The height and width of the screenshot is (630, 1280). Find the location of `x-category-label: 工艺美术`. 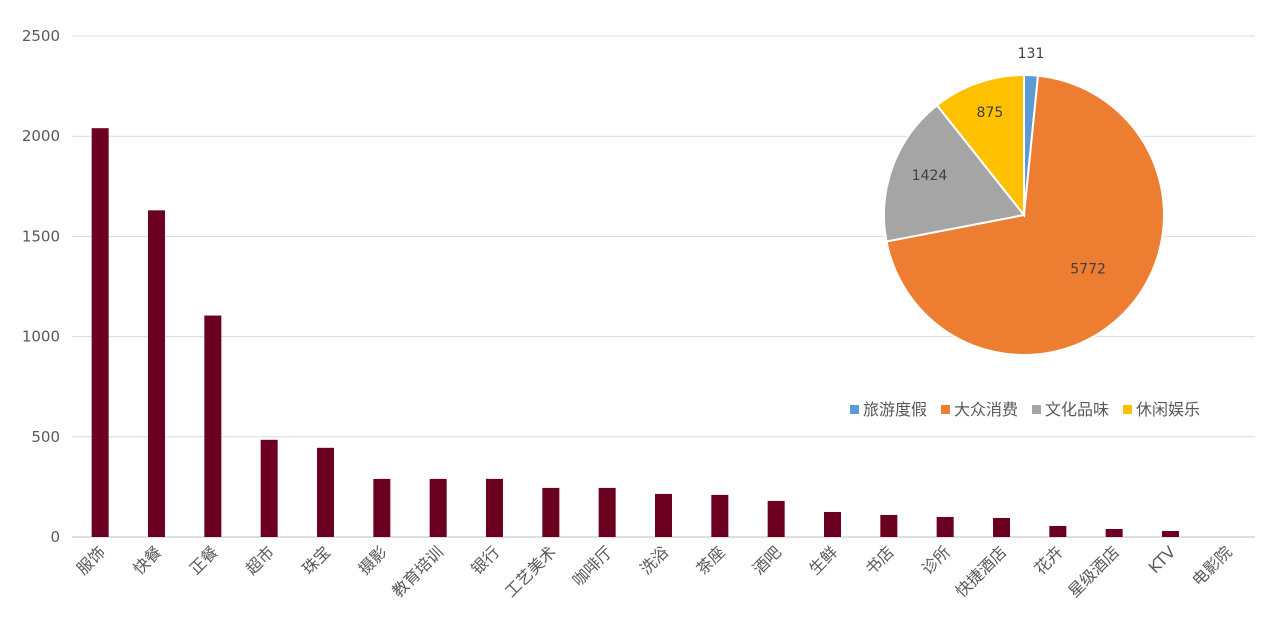

x-category-label: 工艺美术 is located at coordinates (530, 571).